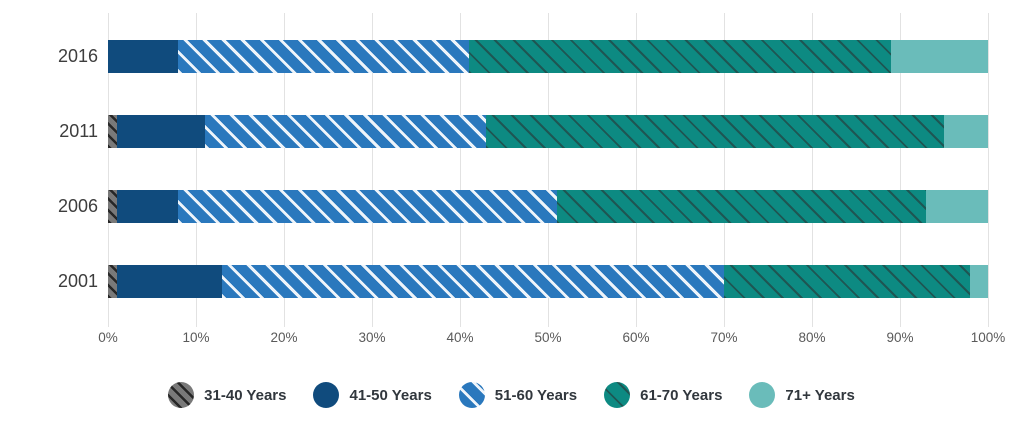 The width and height of the screenshot is (1023, 429). Describe the element at coordinates (812, 337) in the screenshot. I see `x-axis-tick-label: 80%` at that location.